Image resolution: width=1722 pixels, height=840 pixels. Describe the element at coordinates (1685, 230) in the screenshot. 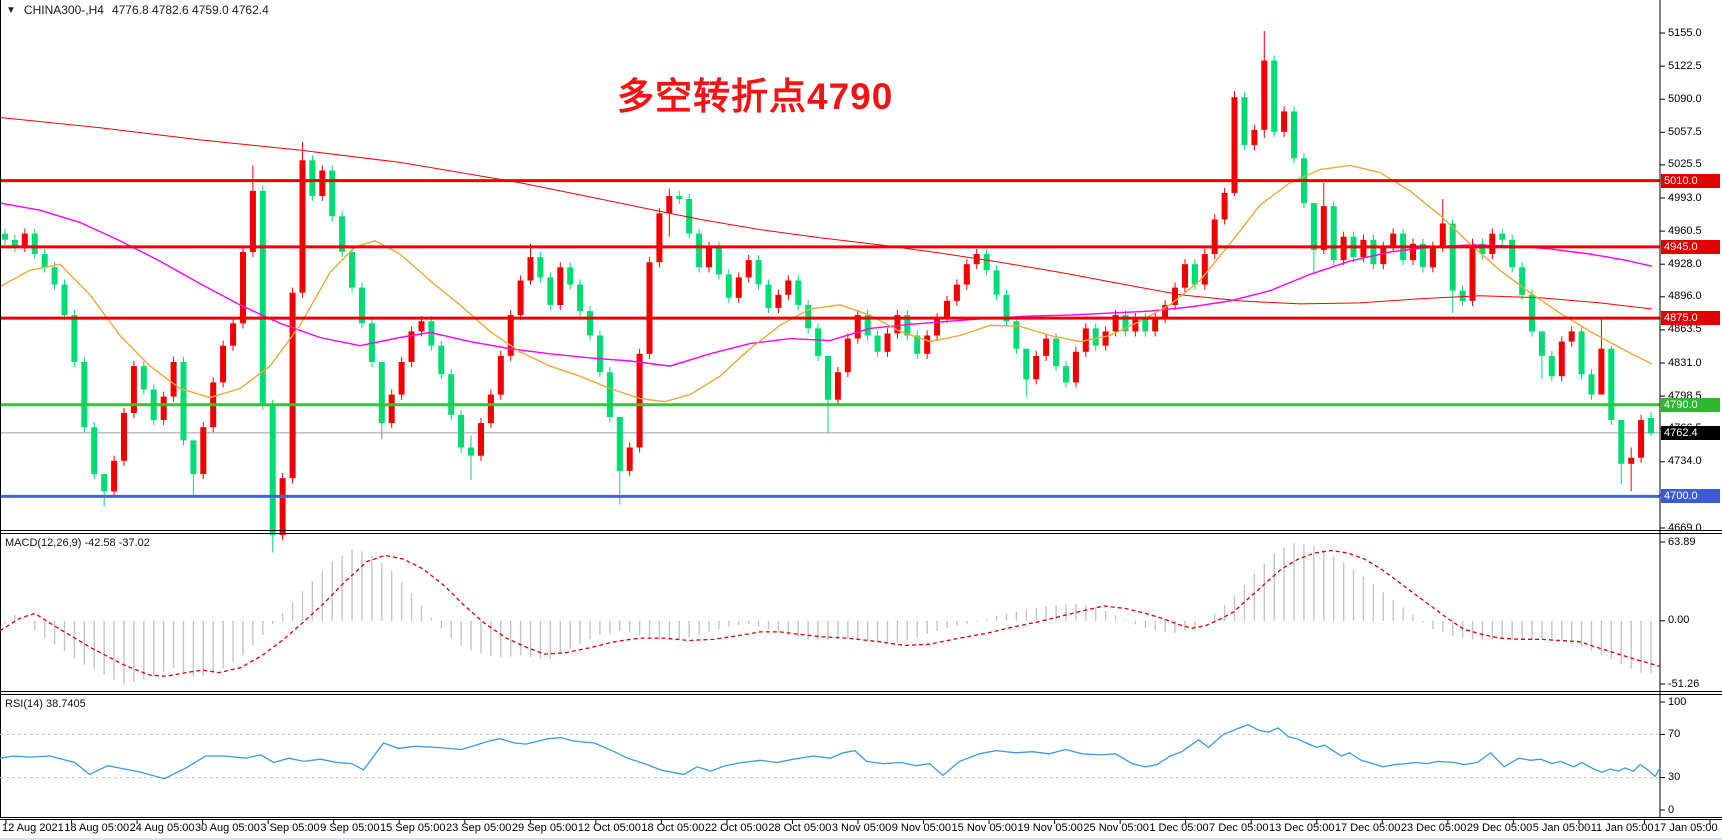

I see `price-tick-label: 4960.5` at that location.